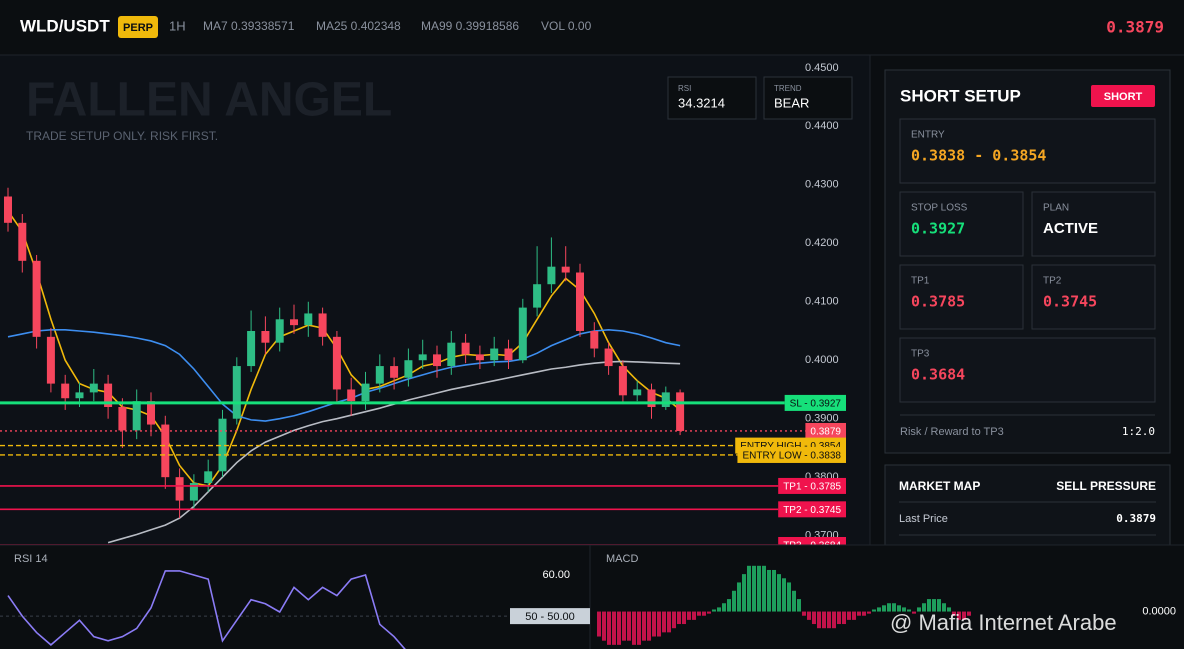 Image resolution: width=1184 pixels, height=649 pixels. What do you see at coordinates (1056, 208) in the screenshot?
I see `field-label: PLAN` at bounding box center [1056, 208].